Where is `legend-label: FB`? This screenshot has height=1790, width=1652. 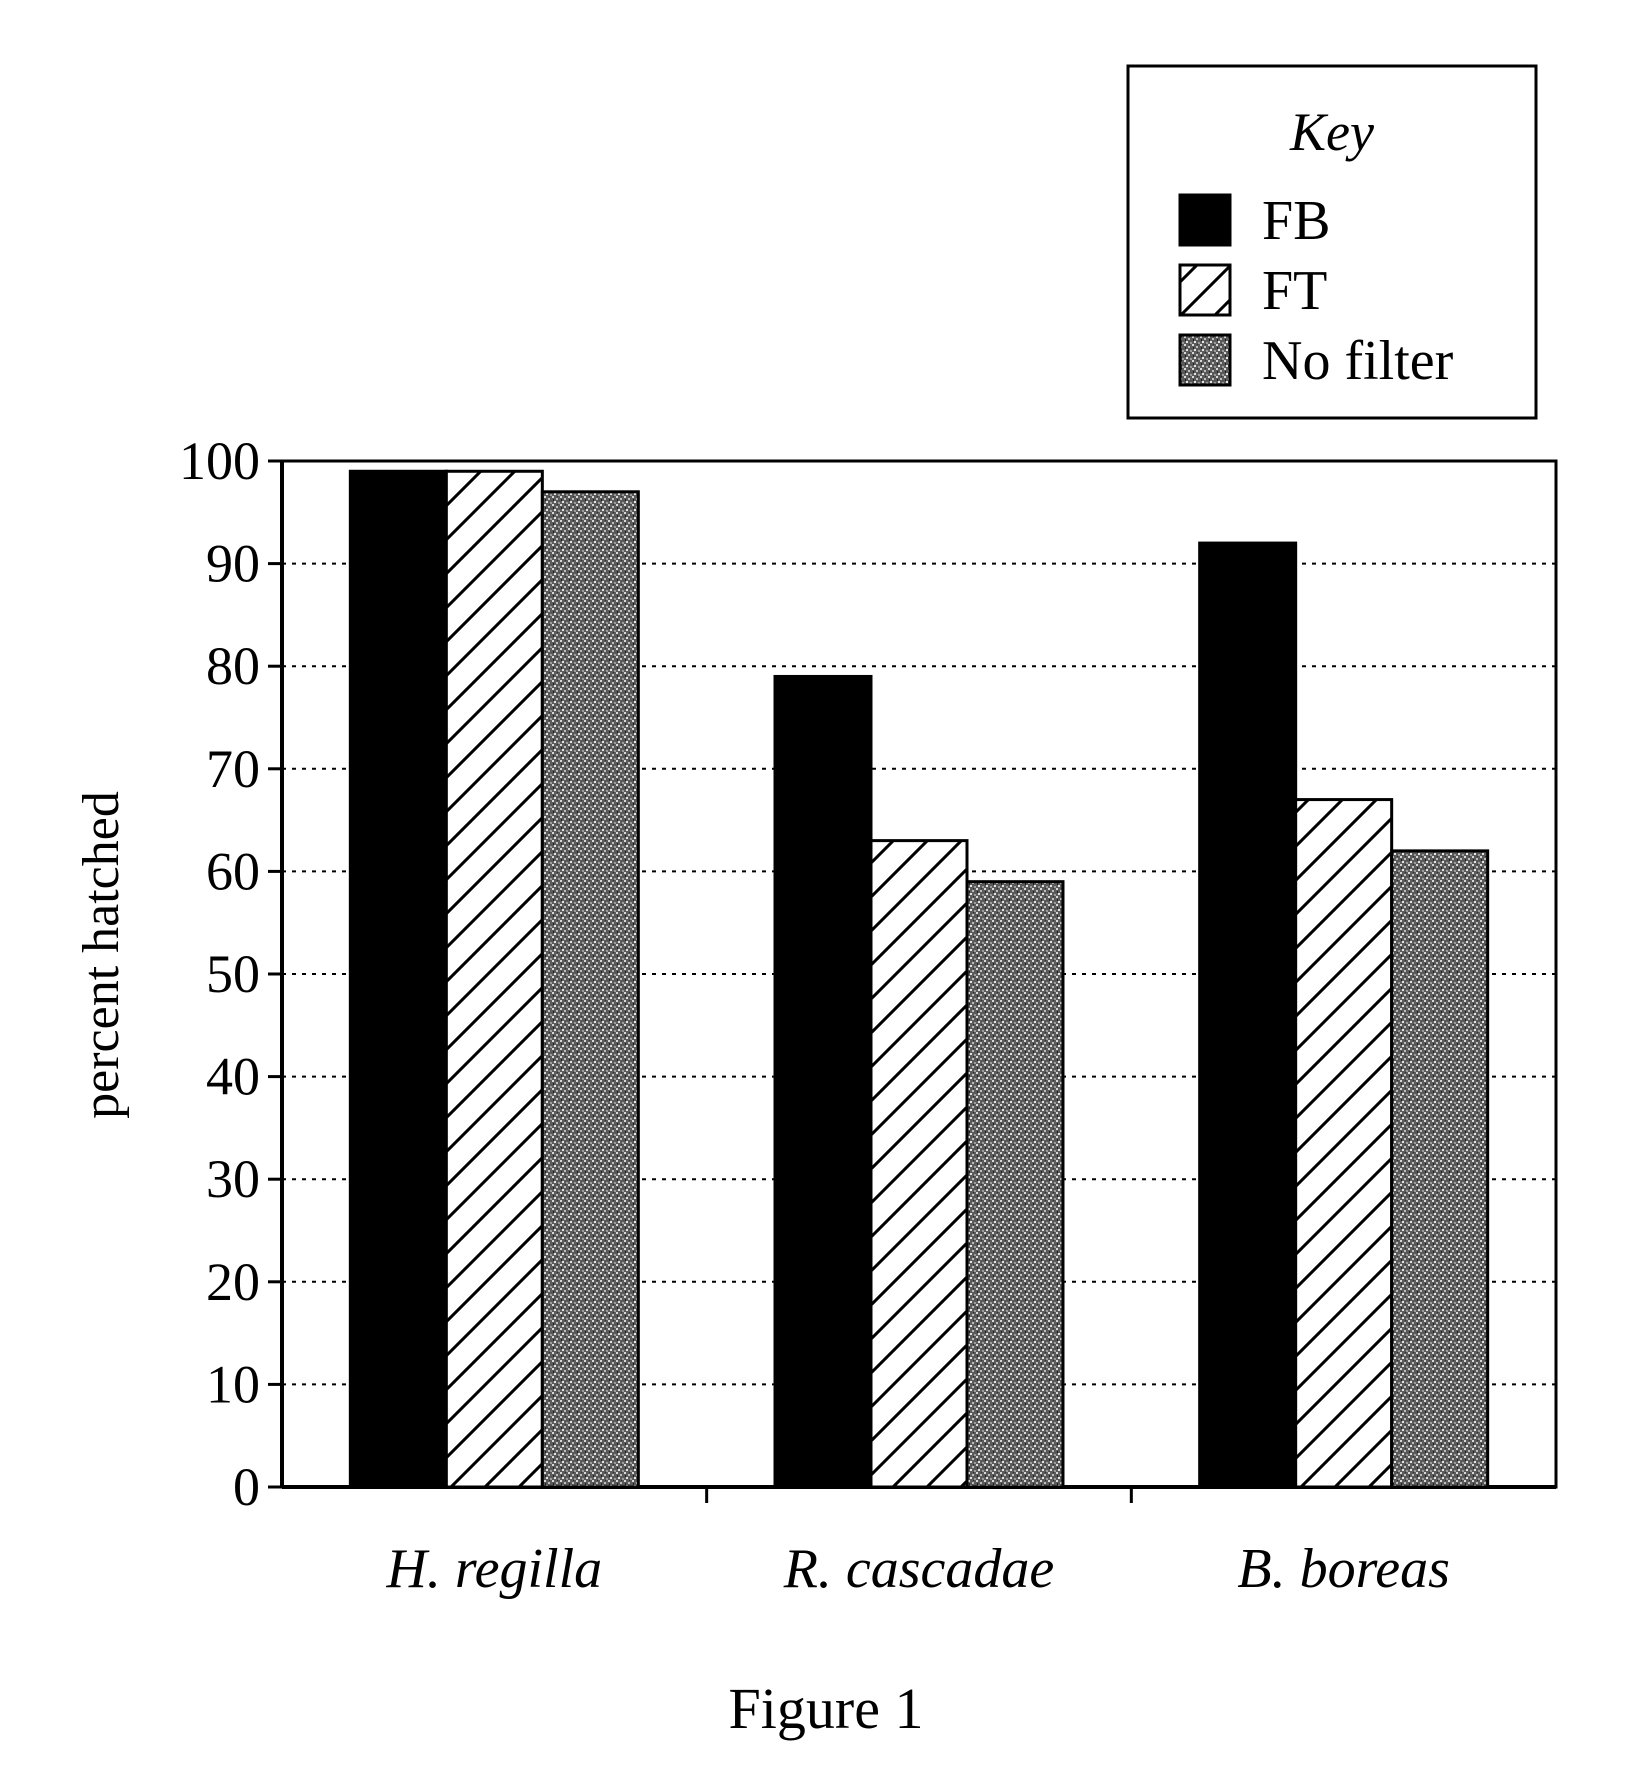
legend-label: FB is located at coordinates (1296, 221).